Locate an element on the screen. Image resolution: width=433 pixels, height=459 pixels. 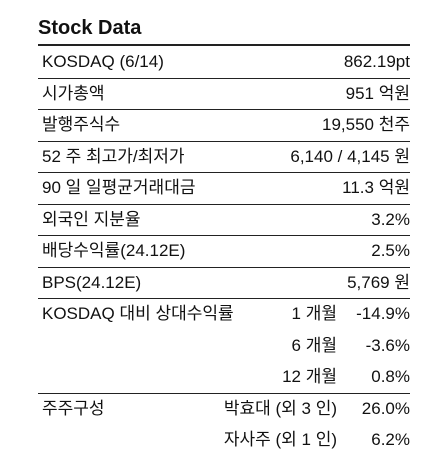
holder-value: 26.0% is located at coordinates (385, 408).